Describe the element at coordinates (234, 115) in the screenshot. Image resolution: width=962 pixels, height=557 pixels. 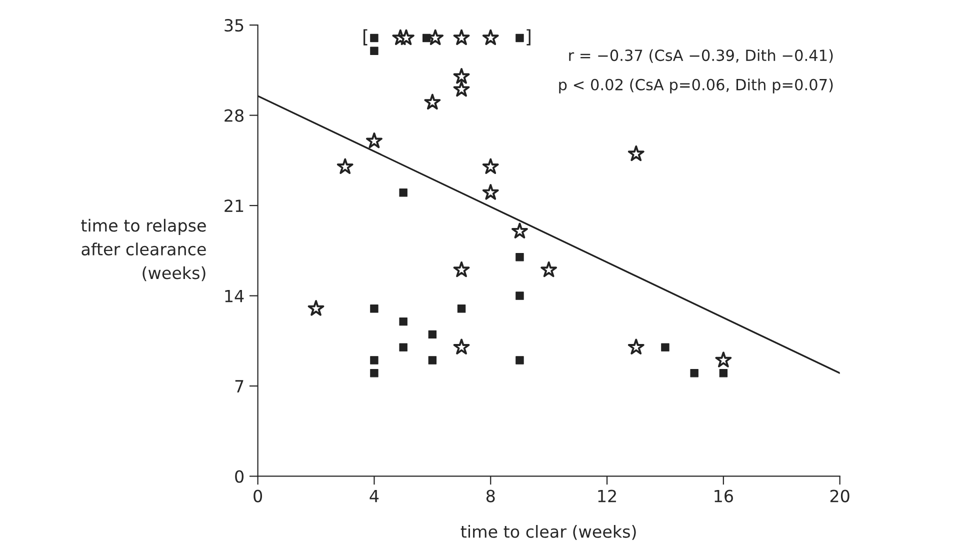
I see `y-tick-label: 28` at that location.